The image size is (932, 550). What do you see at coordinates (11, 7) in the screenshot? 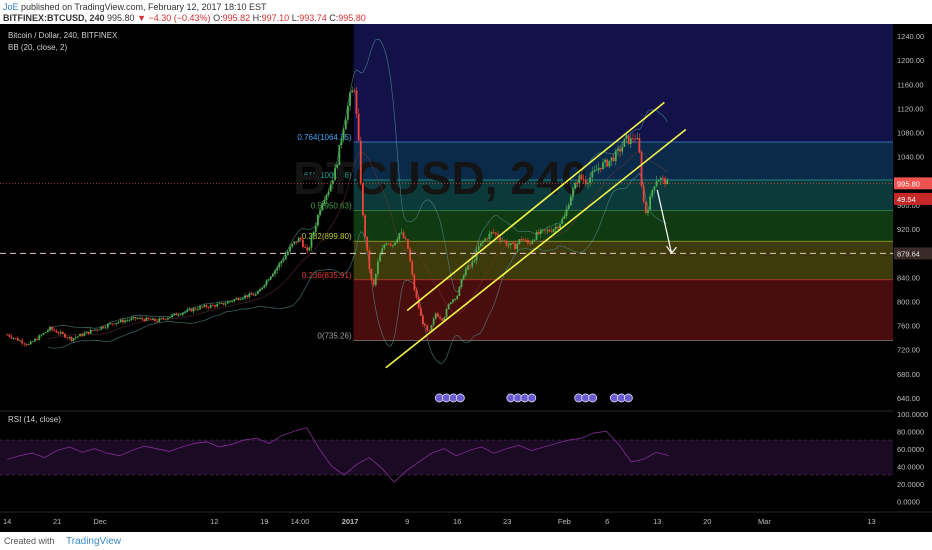
I see `author-link: JoE` at bounding box center [11, 7].